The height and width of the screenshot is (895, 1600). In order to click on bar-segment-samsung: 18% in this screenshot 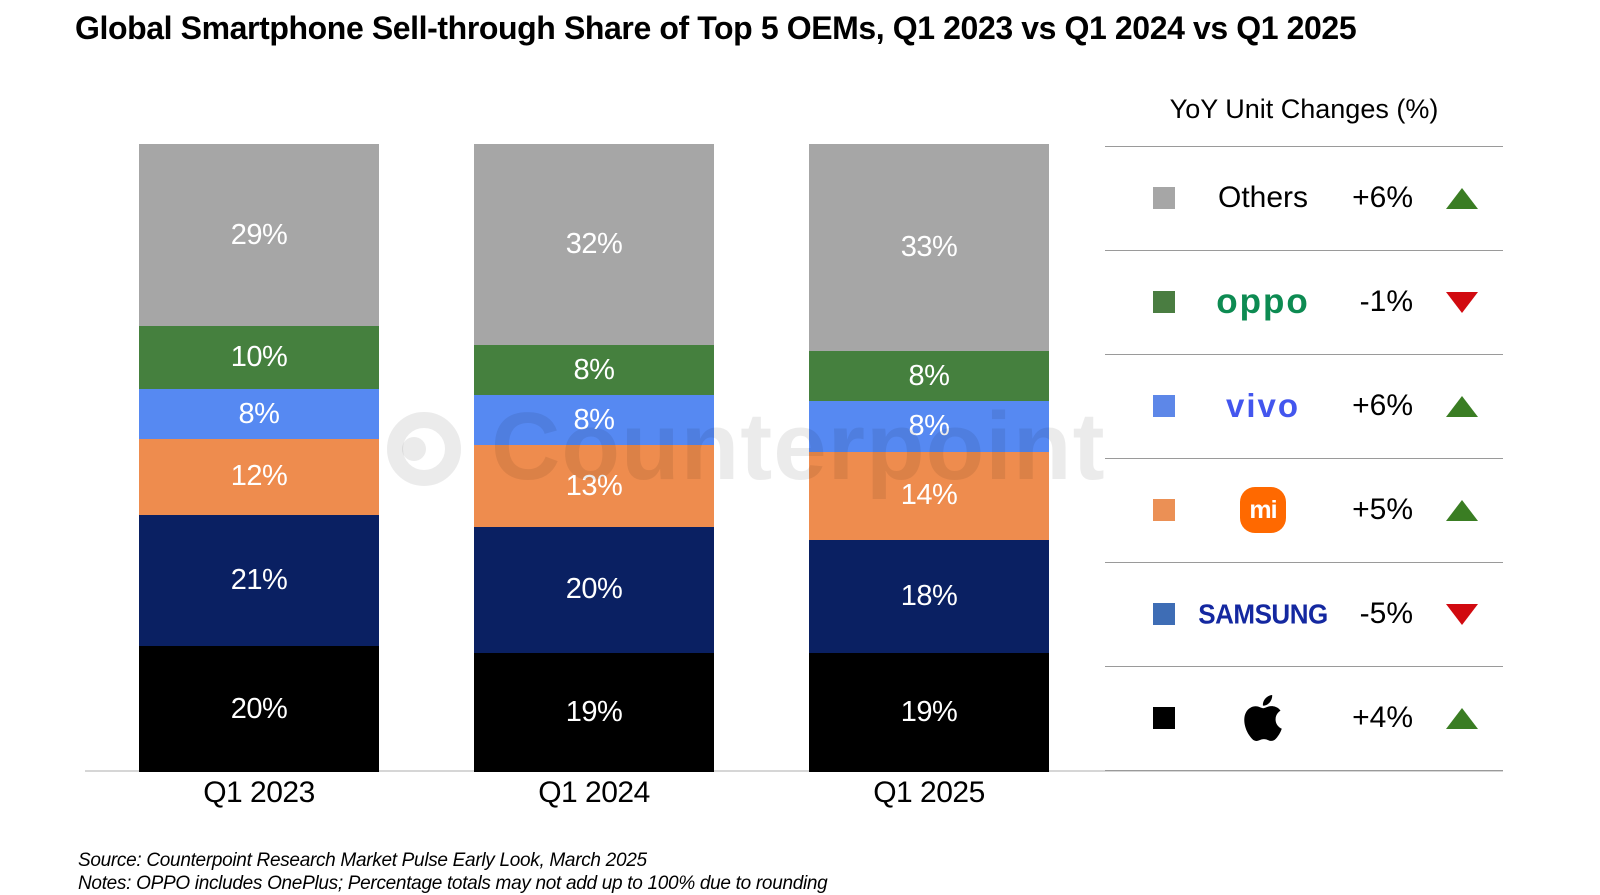, I will do `click(929, 596)`.